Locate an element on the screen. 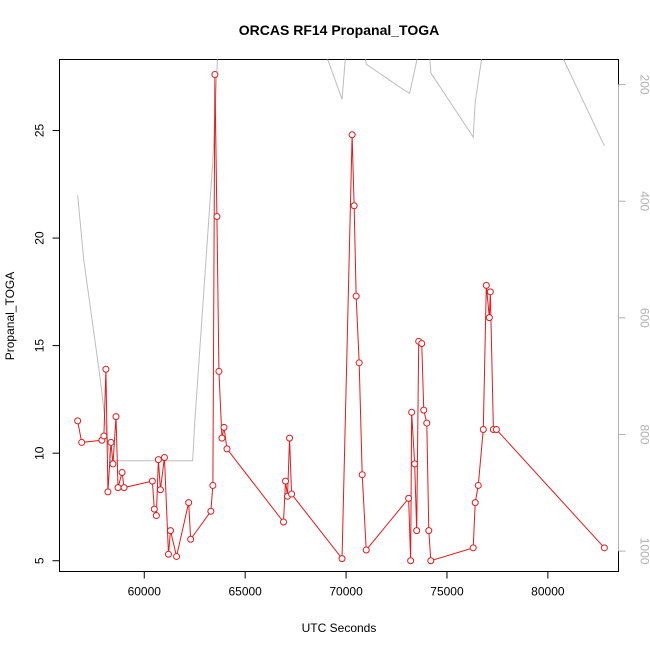 The width and height of the screenshot is (650, 650). x-tick-label: 70000 is located at coordinates (346, 592).